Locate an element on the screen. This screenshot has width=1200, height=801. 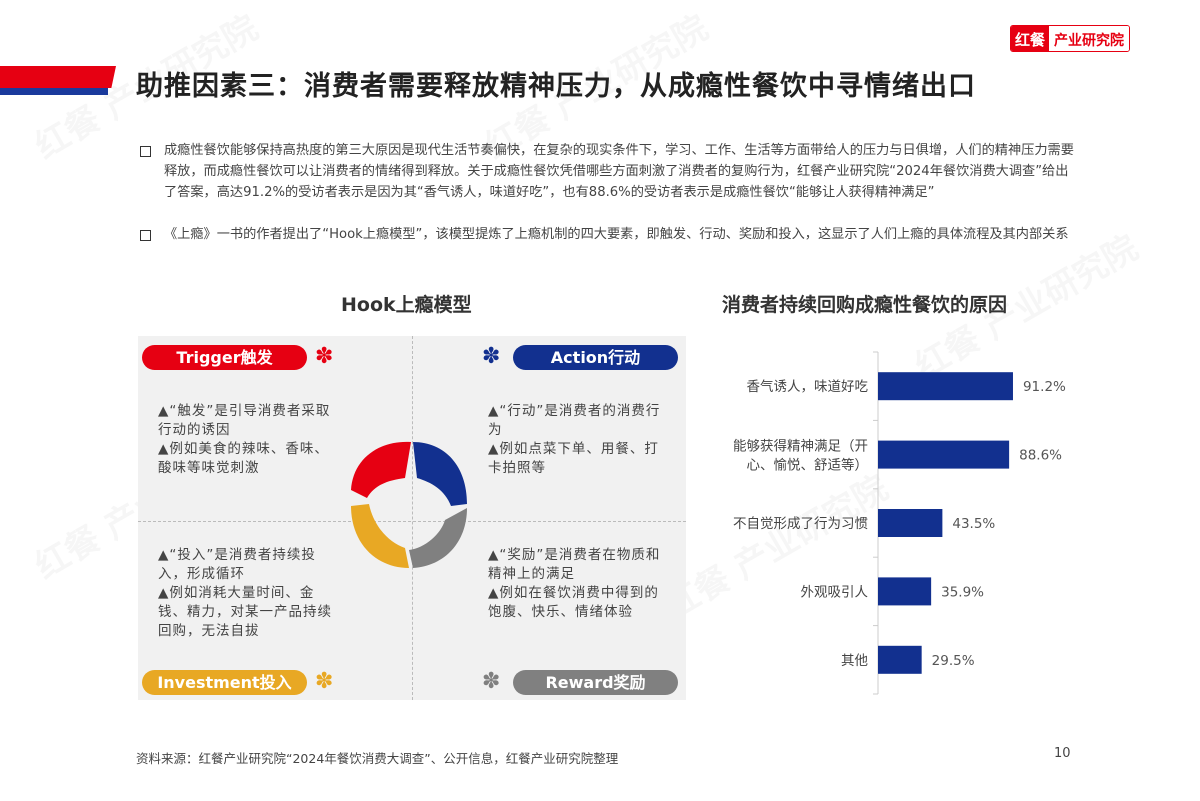
logo: 红餐 产业研究院 is located at coordinates (1070, 38).